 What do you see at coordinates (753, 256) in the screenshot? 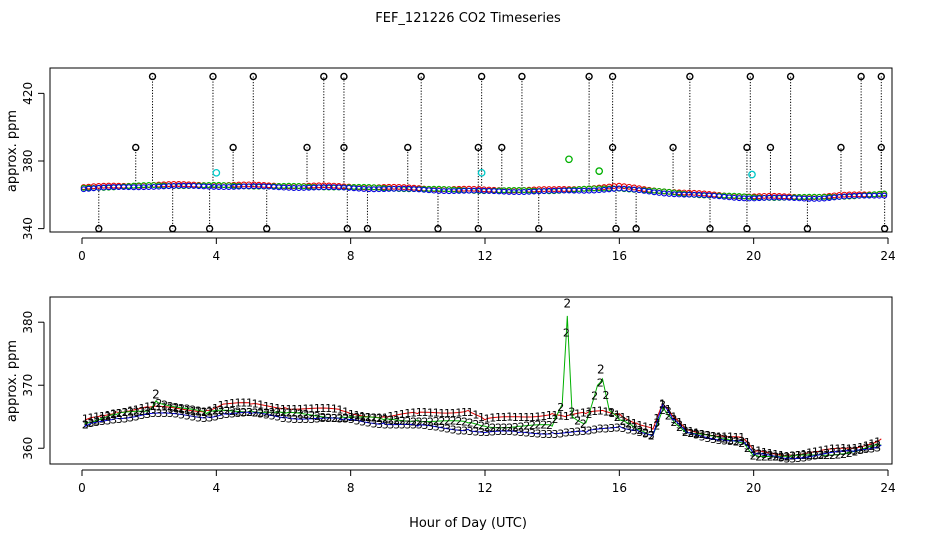
I see `top-x-tick-label: 20` at bounding box center [753, 256].